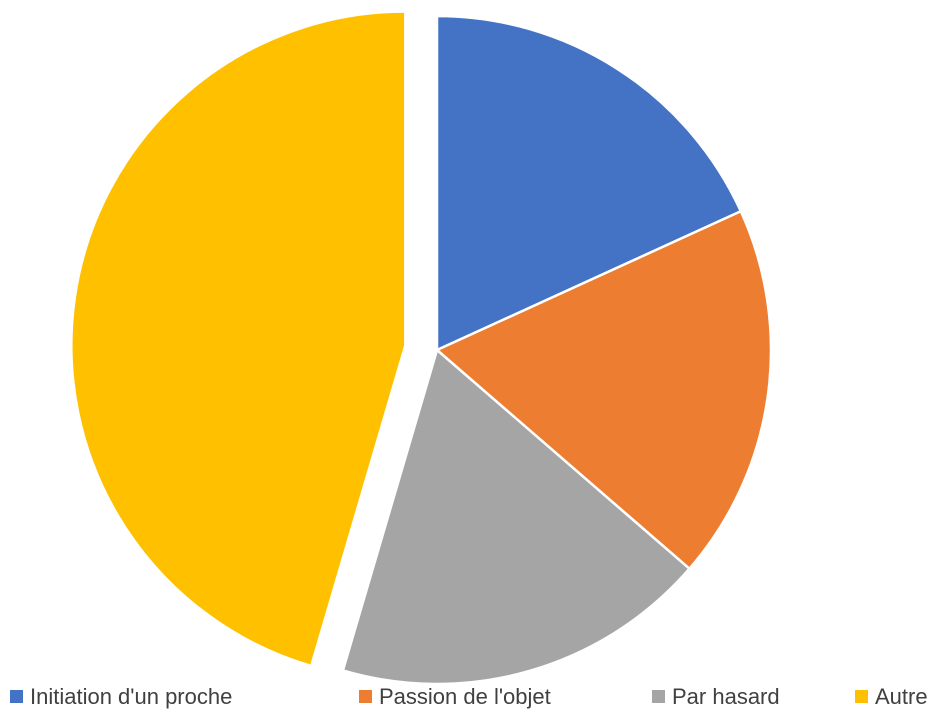  Describe the element at coordinates (726, 696) in the screenshot. I see `legend-label: Par hasard` at that location.